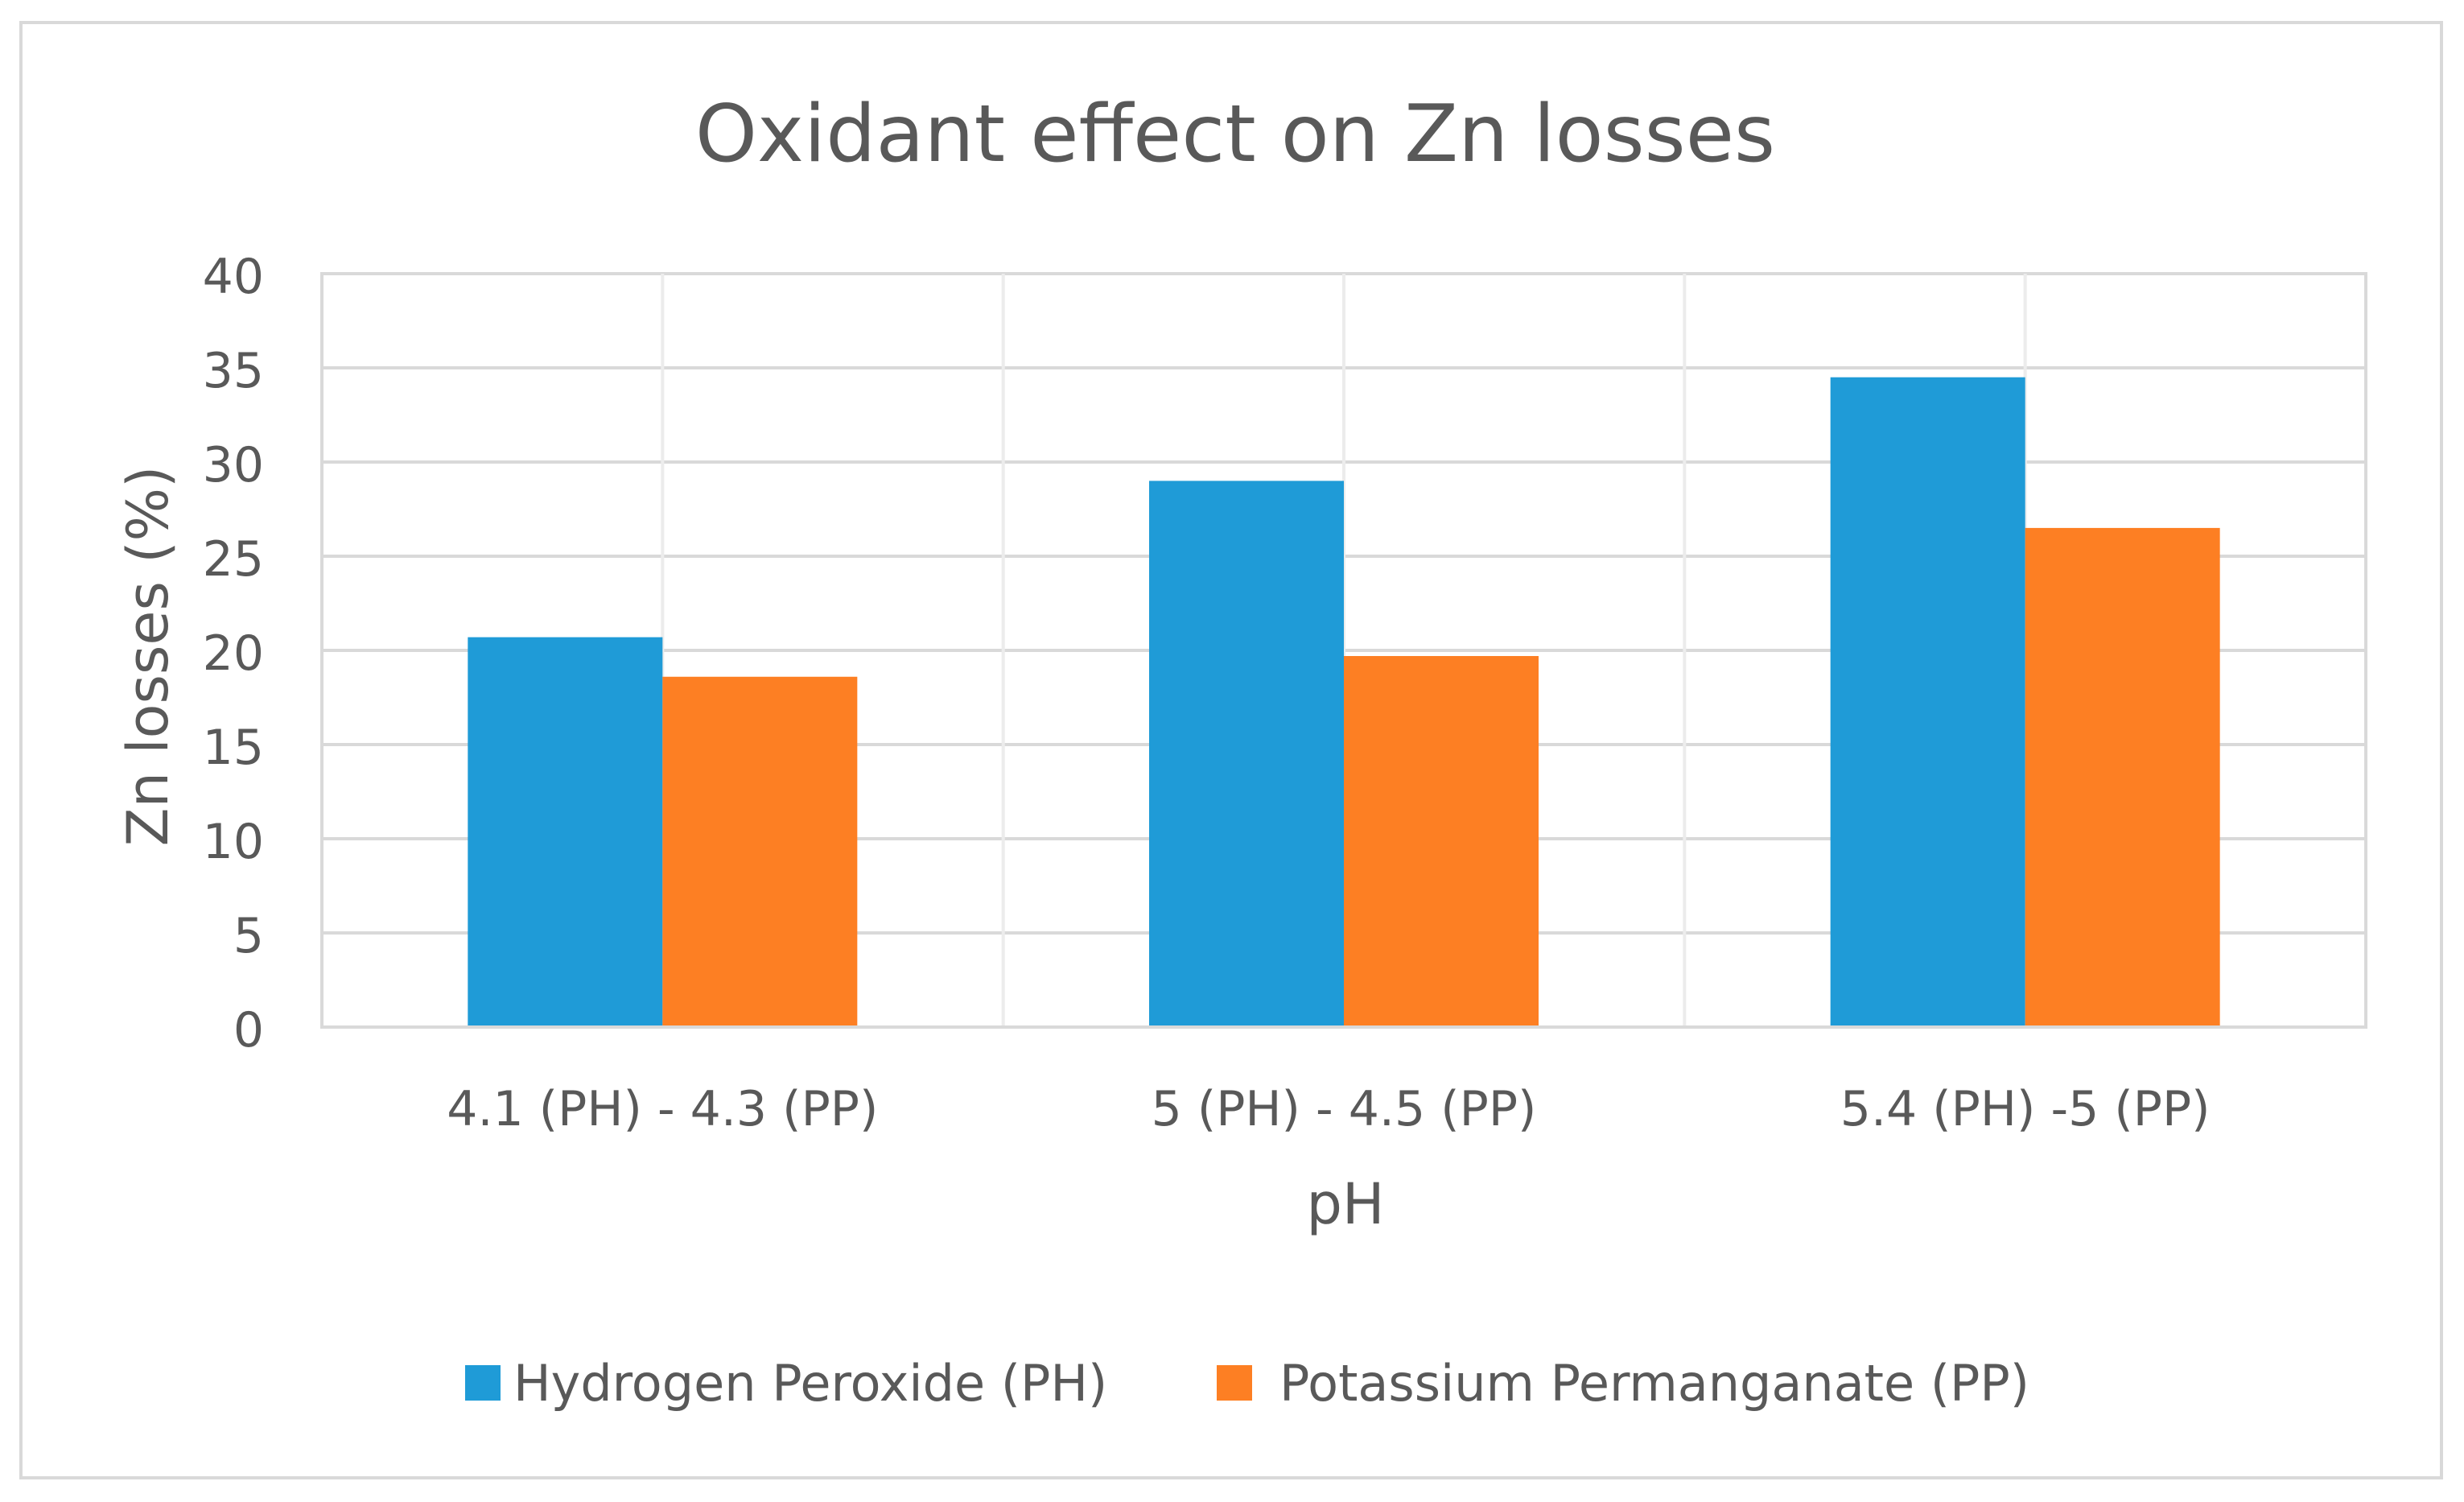 The image size is (2464, 1502). Describe the element at coordinates (2025, 1109) in the screenshot. I see `x-tick-label: 5.4 (PH) -5 (PP)` at that location.